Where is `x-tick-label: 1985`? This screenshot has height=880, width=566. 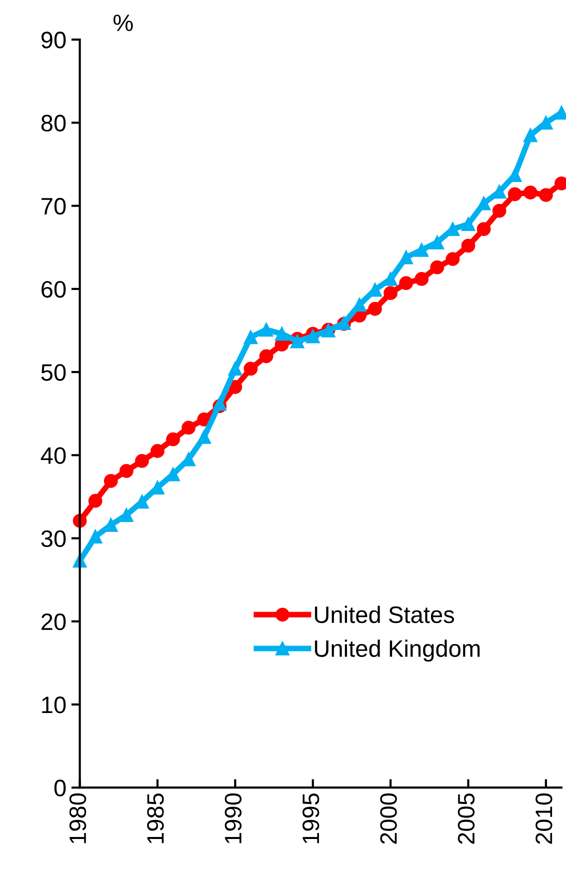 x-tick-label: 1985 is located at coordinates (155, 818).